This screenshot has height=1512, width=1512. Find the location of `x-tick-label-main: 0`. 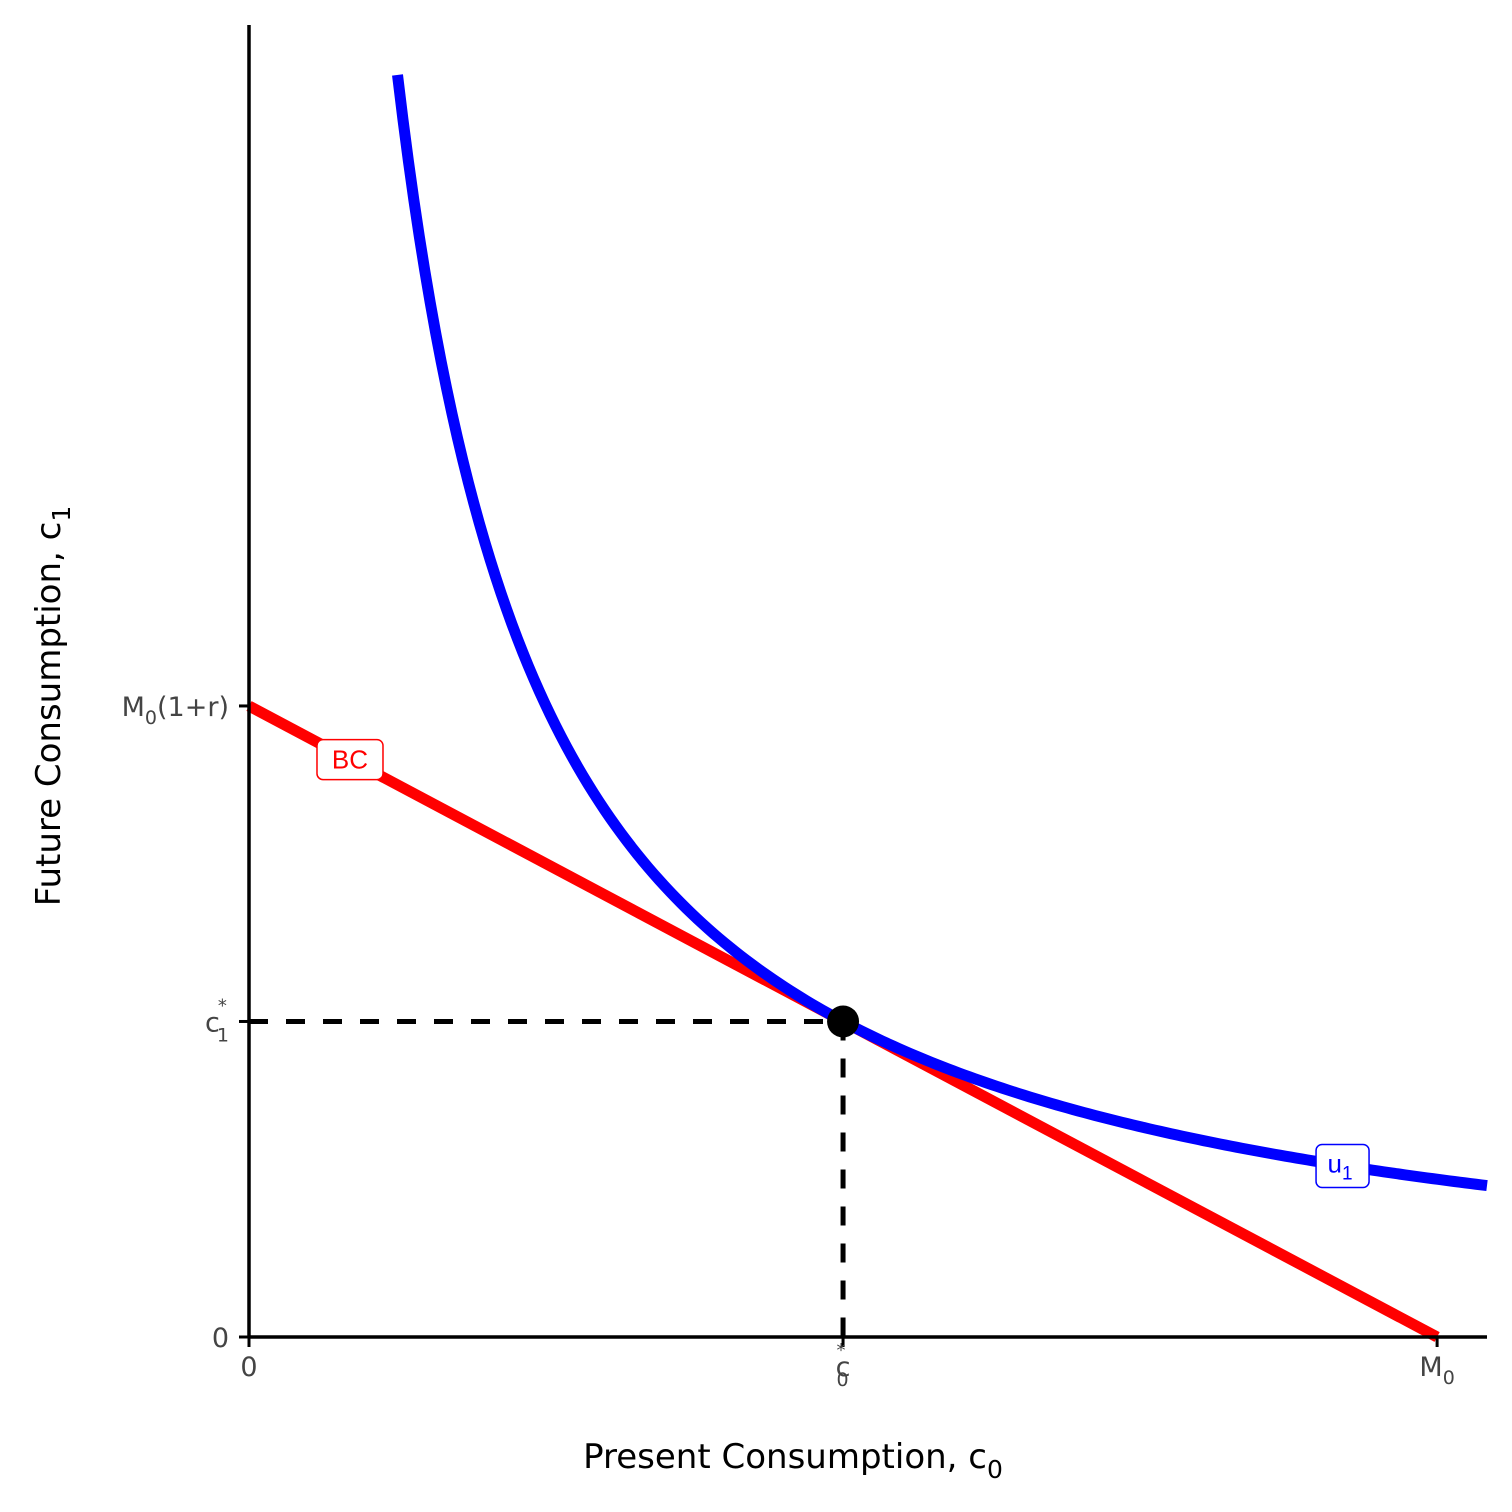

x-tick-label-main: 0 is located at coordinates (248, 1367).